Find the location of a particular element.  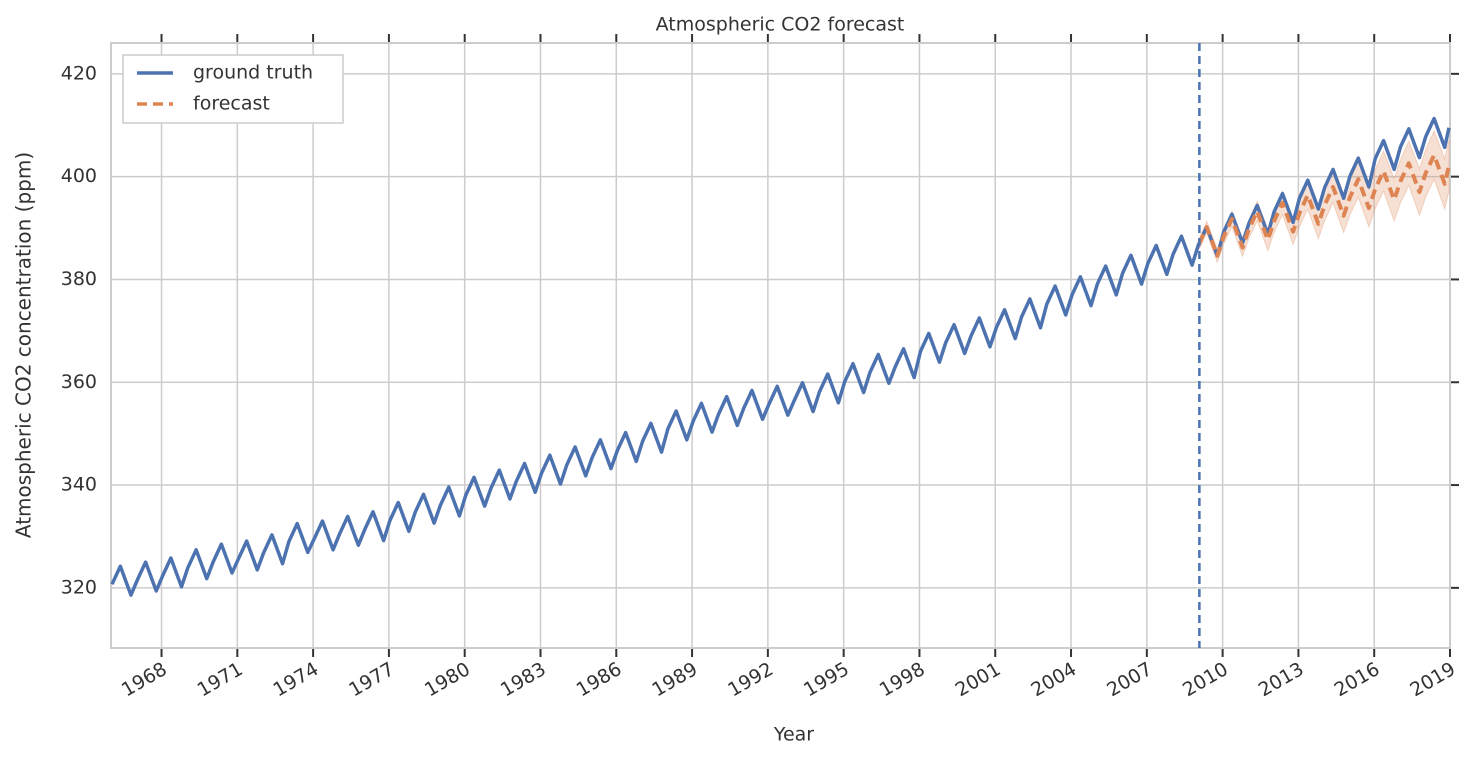

x-tick-label: 1995 is located at coordinates (826, 679).